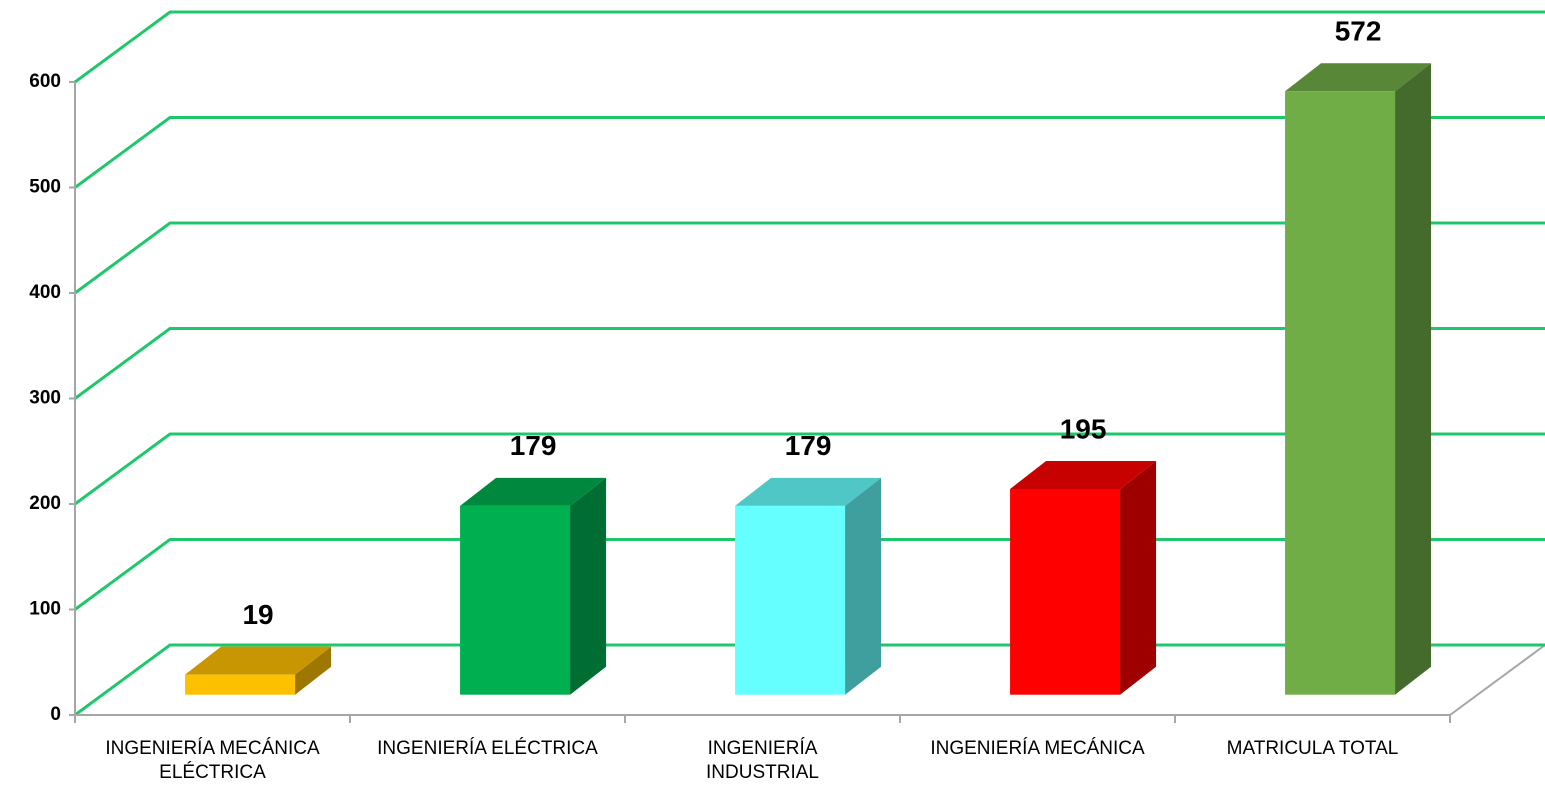 The image size is (1545, 795). I want to click on x-tick-label: INGENIERÍA MECÁNICA ELÉCTRICA, so click(212, 760).